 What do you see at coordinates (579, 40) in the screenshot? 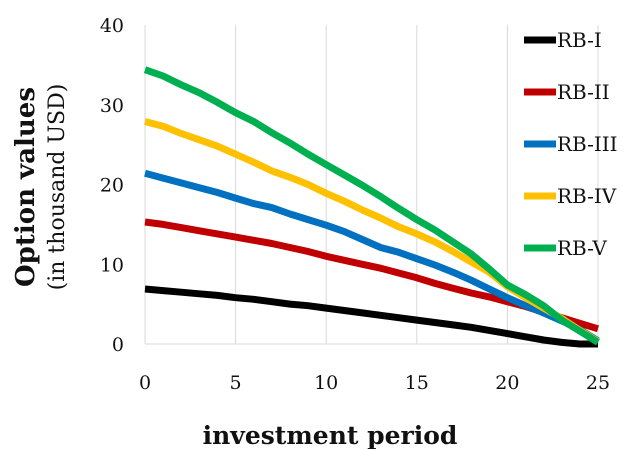
I see `legend-label-rb-i: RB-I` at bounding box center [579, 40].